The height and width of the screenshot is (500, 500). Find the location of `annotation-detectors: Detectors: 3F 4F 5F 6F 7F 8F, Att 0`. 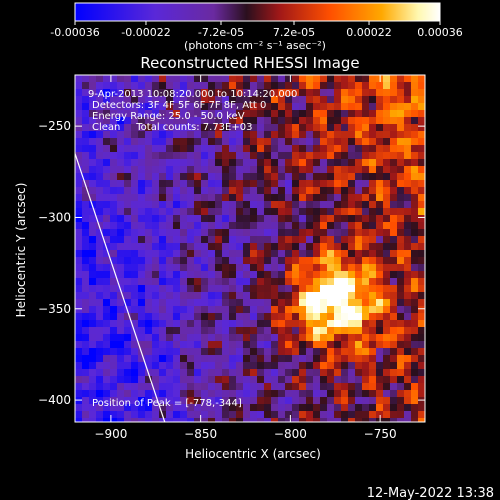

annotation-detectors: Detectors: 3F 4F 5F 6F 7F 8F, Att 0 is located at coordinates (179, 105).